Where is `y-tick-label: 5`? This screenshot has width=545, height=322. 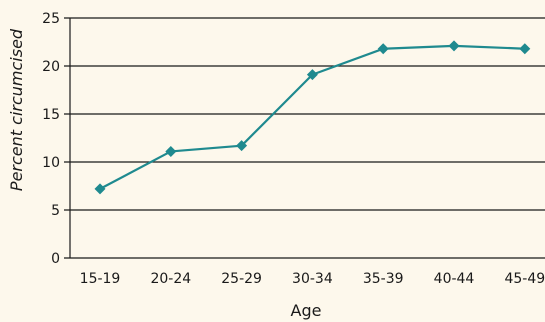 y-tick-label: 5 is located at coordinates (55, 211).